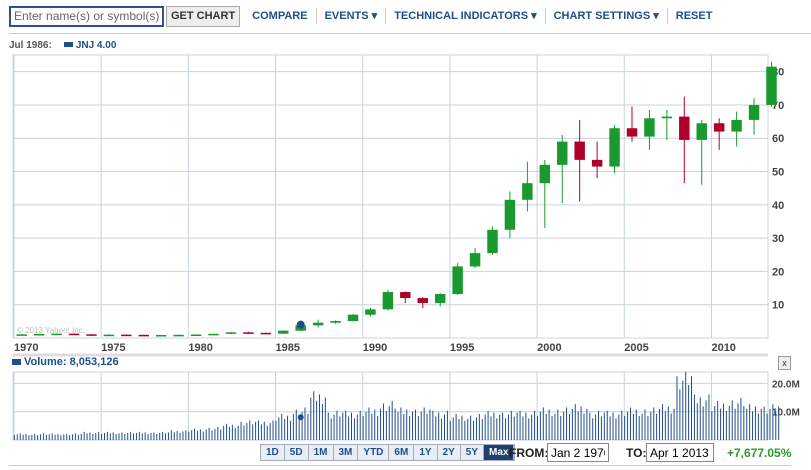 This screenshot has width=811, height=470. What do you see at coordinates (113, 348) in the screenshot?
I see `x-tick-label: 1975` at bounding box center [113, 348].